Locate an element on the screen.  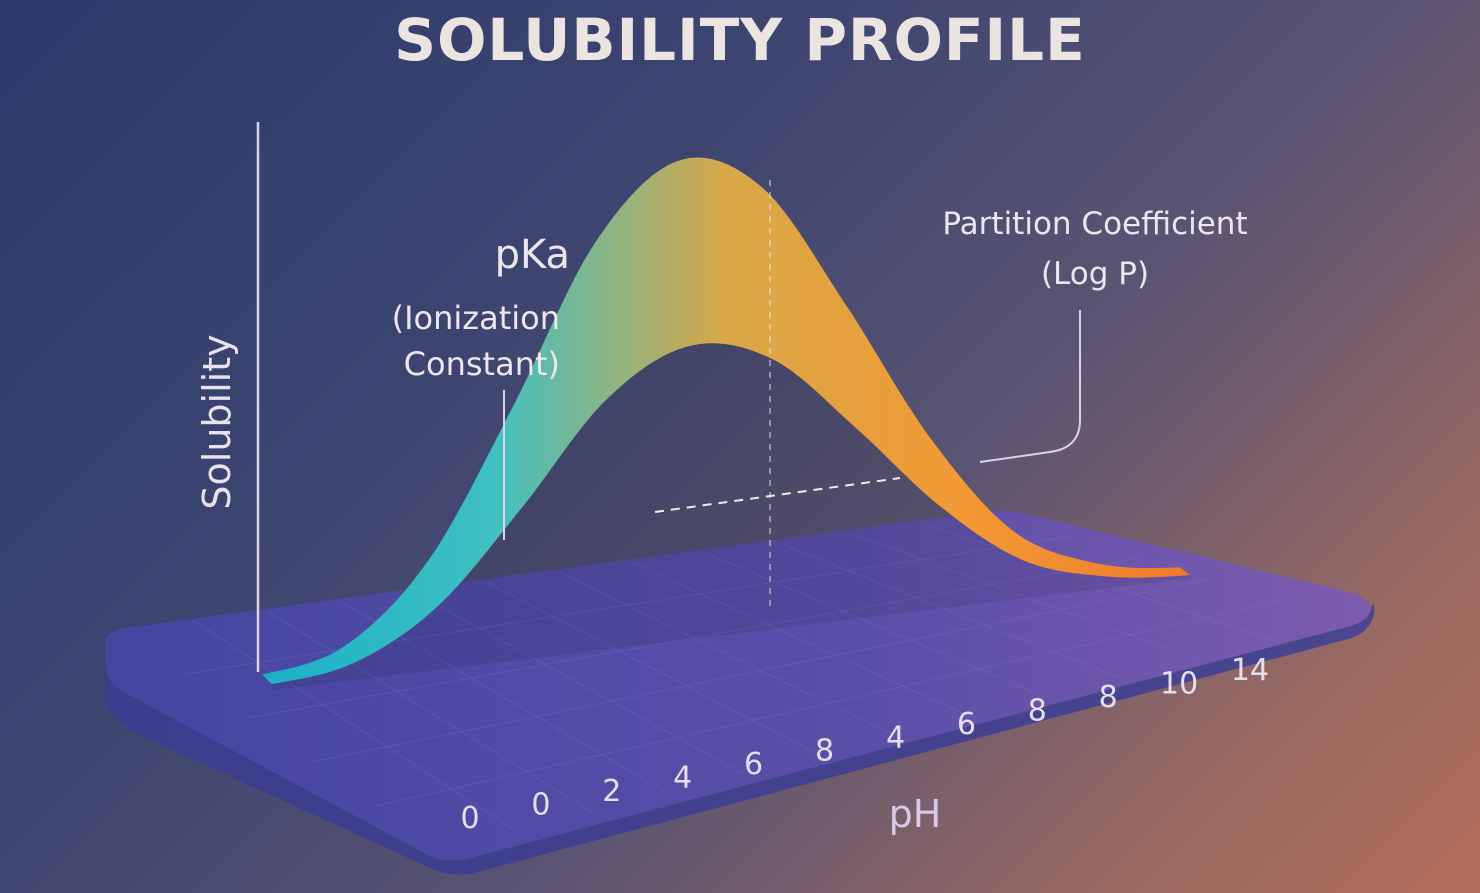
pka-sublabel-line2: Constant) is located at coordinates (481, 364).